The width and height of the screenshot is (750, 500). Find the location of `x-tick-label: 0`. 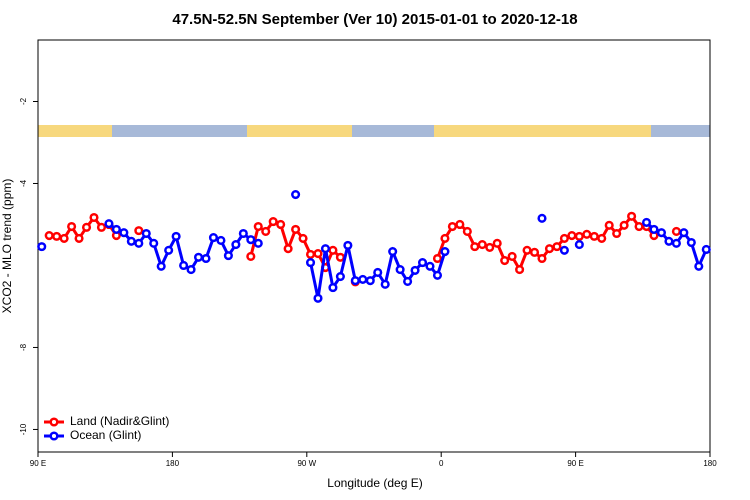

x-tick-label: 0 is located at coordinates (441, 463).